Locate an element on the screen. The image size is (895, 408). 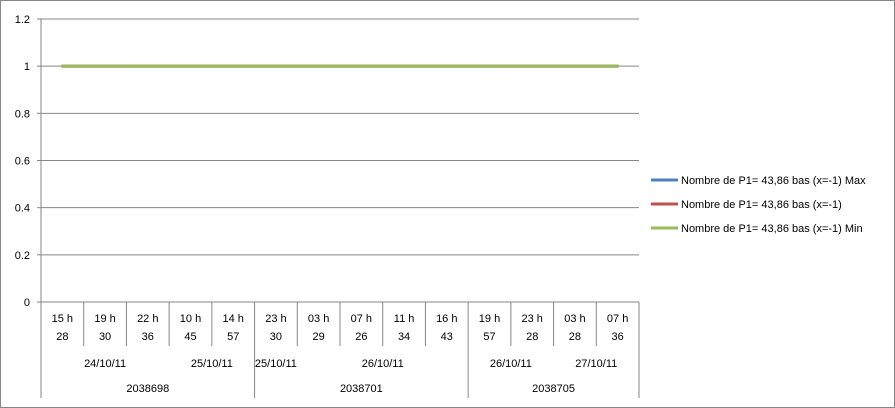
date-group-label: 27/10/11 is located at coordinates (596, 364).